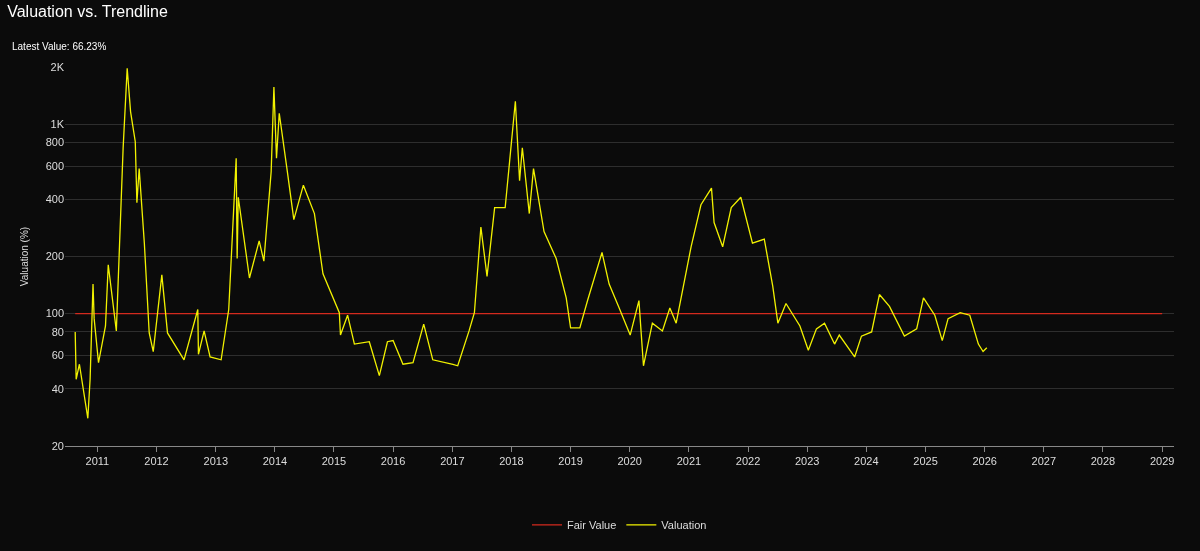 This screenshot has width=1200, height=551. I want to click on chart-title: Valuation vs. Trendline, so click(87, 11).